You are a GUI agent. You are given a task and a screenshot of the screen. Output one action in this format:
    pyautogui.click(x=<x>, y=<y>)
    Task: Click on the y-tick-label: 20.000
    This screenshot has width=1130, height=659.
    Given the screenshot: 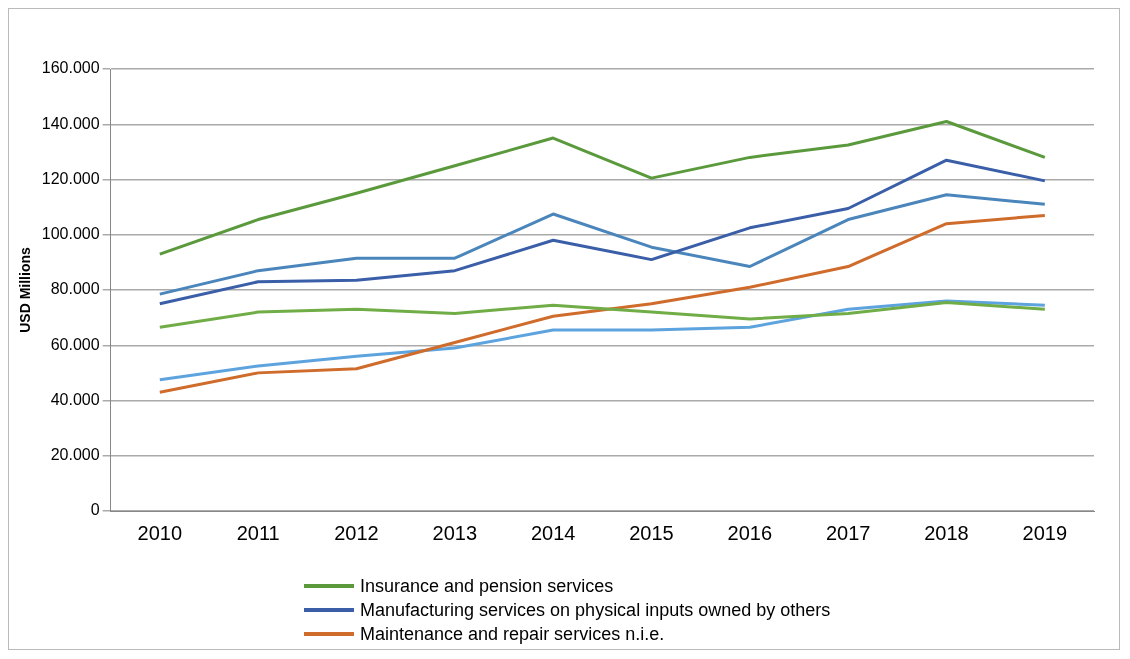 What is the action you would take?
    pyautogui.click(x=75, y=455)
    